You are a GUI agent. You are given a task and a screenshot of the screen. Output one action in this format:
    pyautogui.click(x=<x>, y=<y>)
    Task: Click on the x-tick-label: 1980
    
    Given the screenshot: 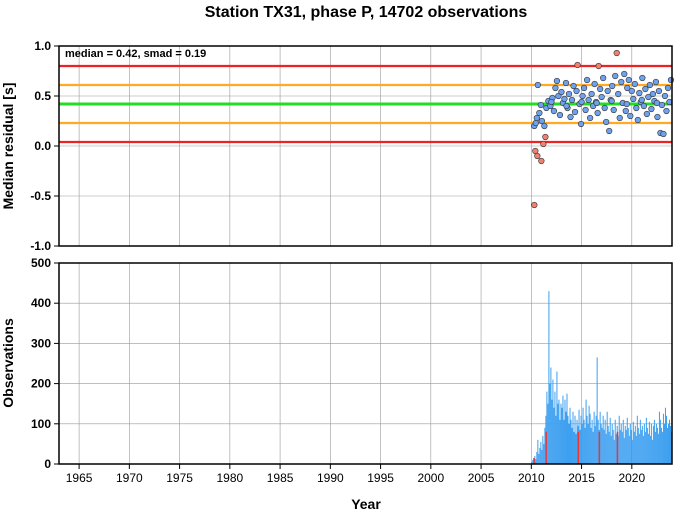 What is the action you would take?
    pyautogui.click(x=229, y=478)
    